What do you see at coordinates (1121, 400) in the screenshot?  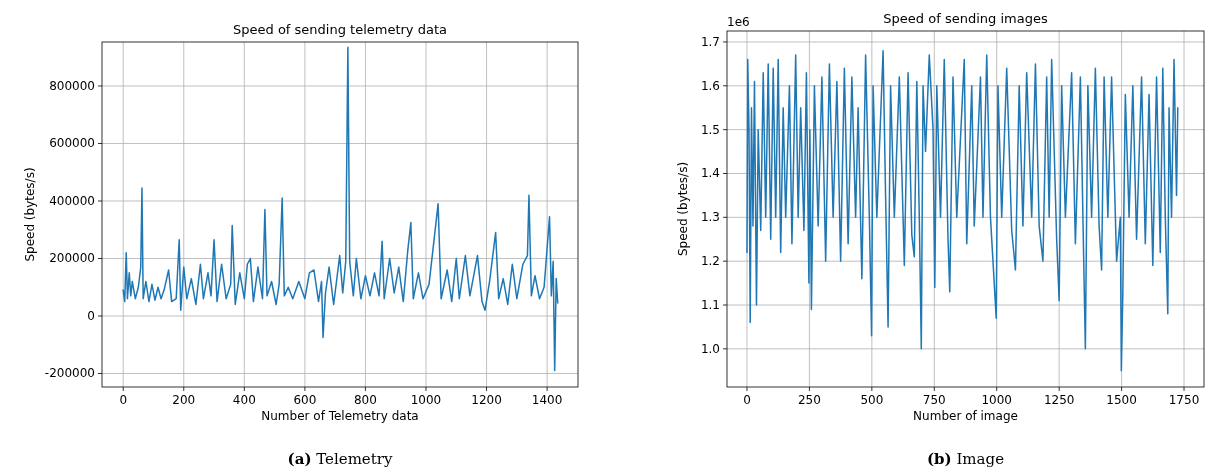 I see `x-tick-label: 1500` at bounding box center [1121, 400].